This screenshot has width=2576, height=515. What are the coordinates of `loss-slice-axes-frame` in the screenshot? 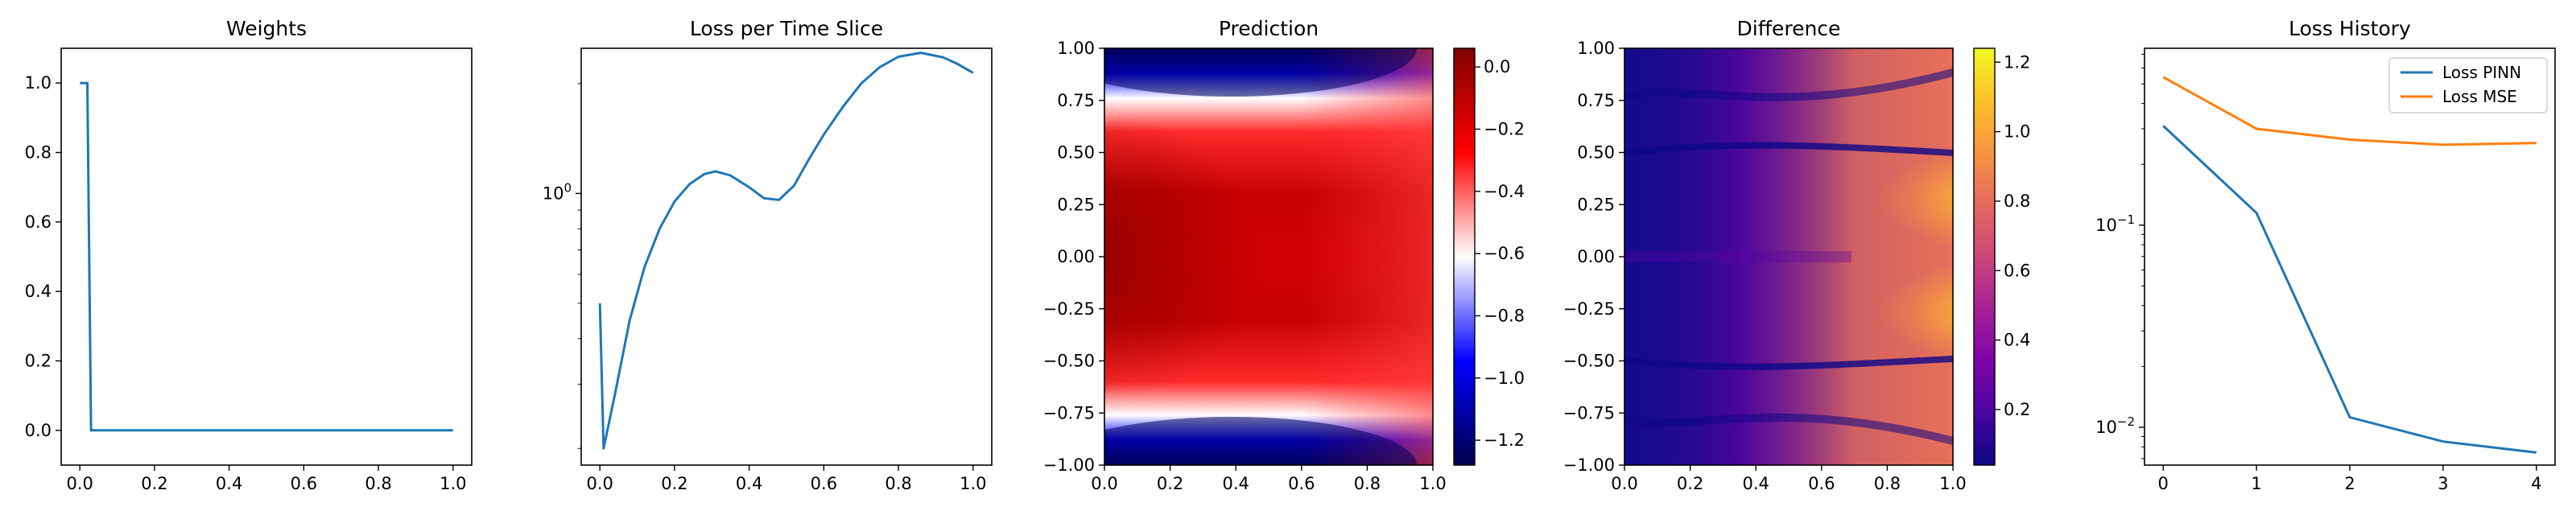 It's located at (786, 256).